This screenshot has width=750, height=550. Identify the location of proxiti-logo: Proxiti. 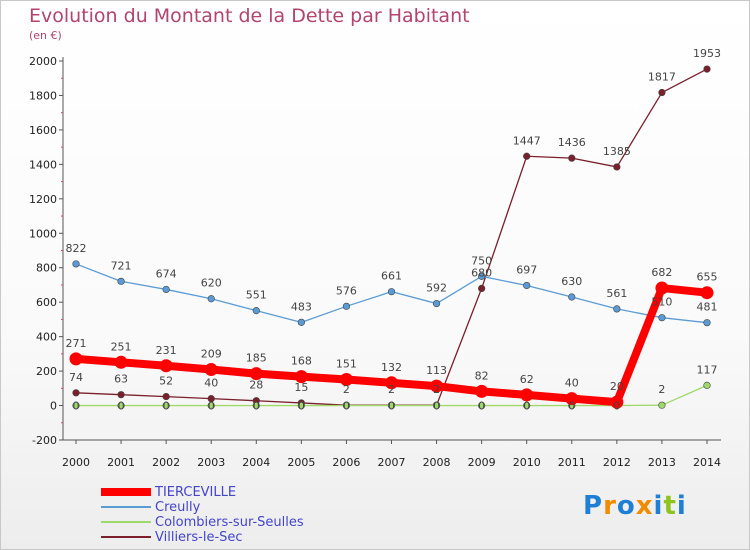
(635, 506).